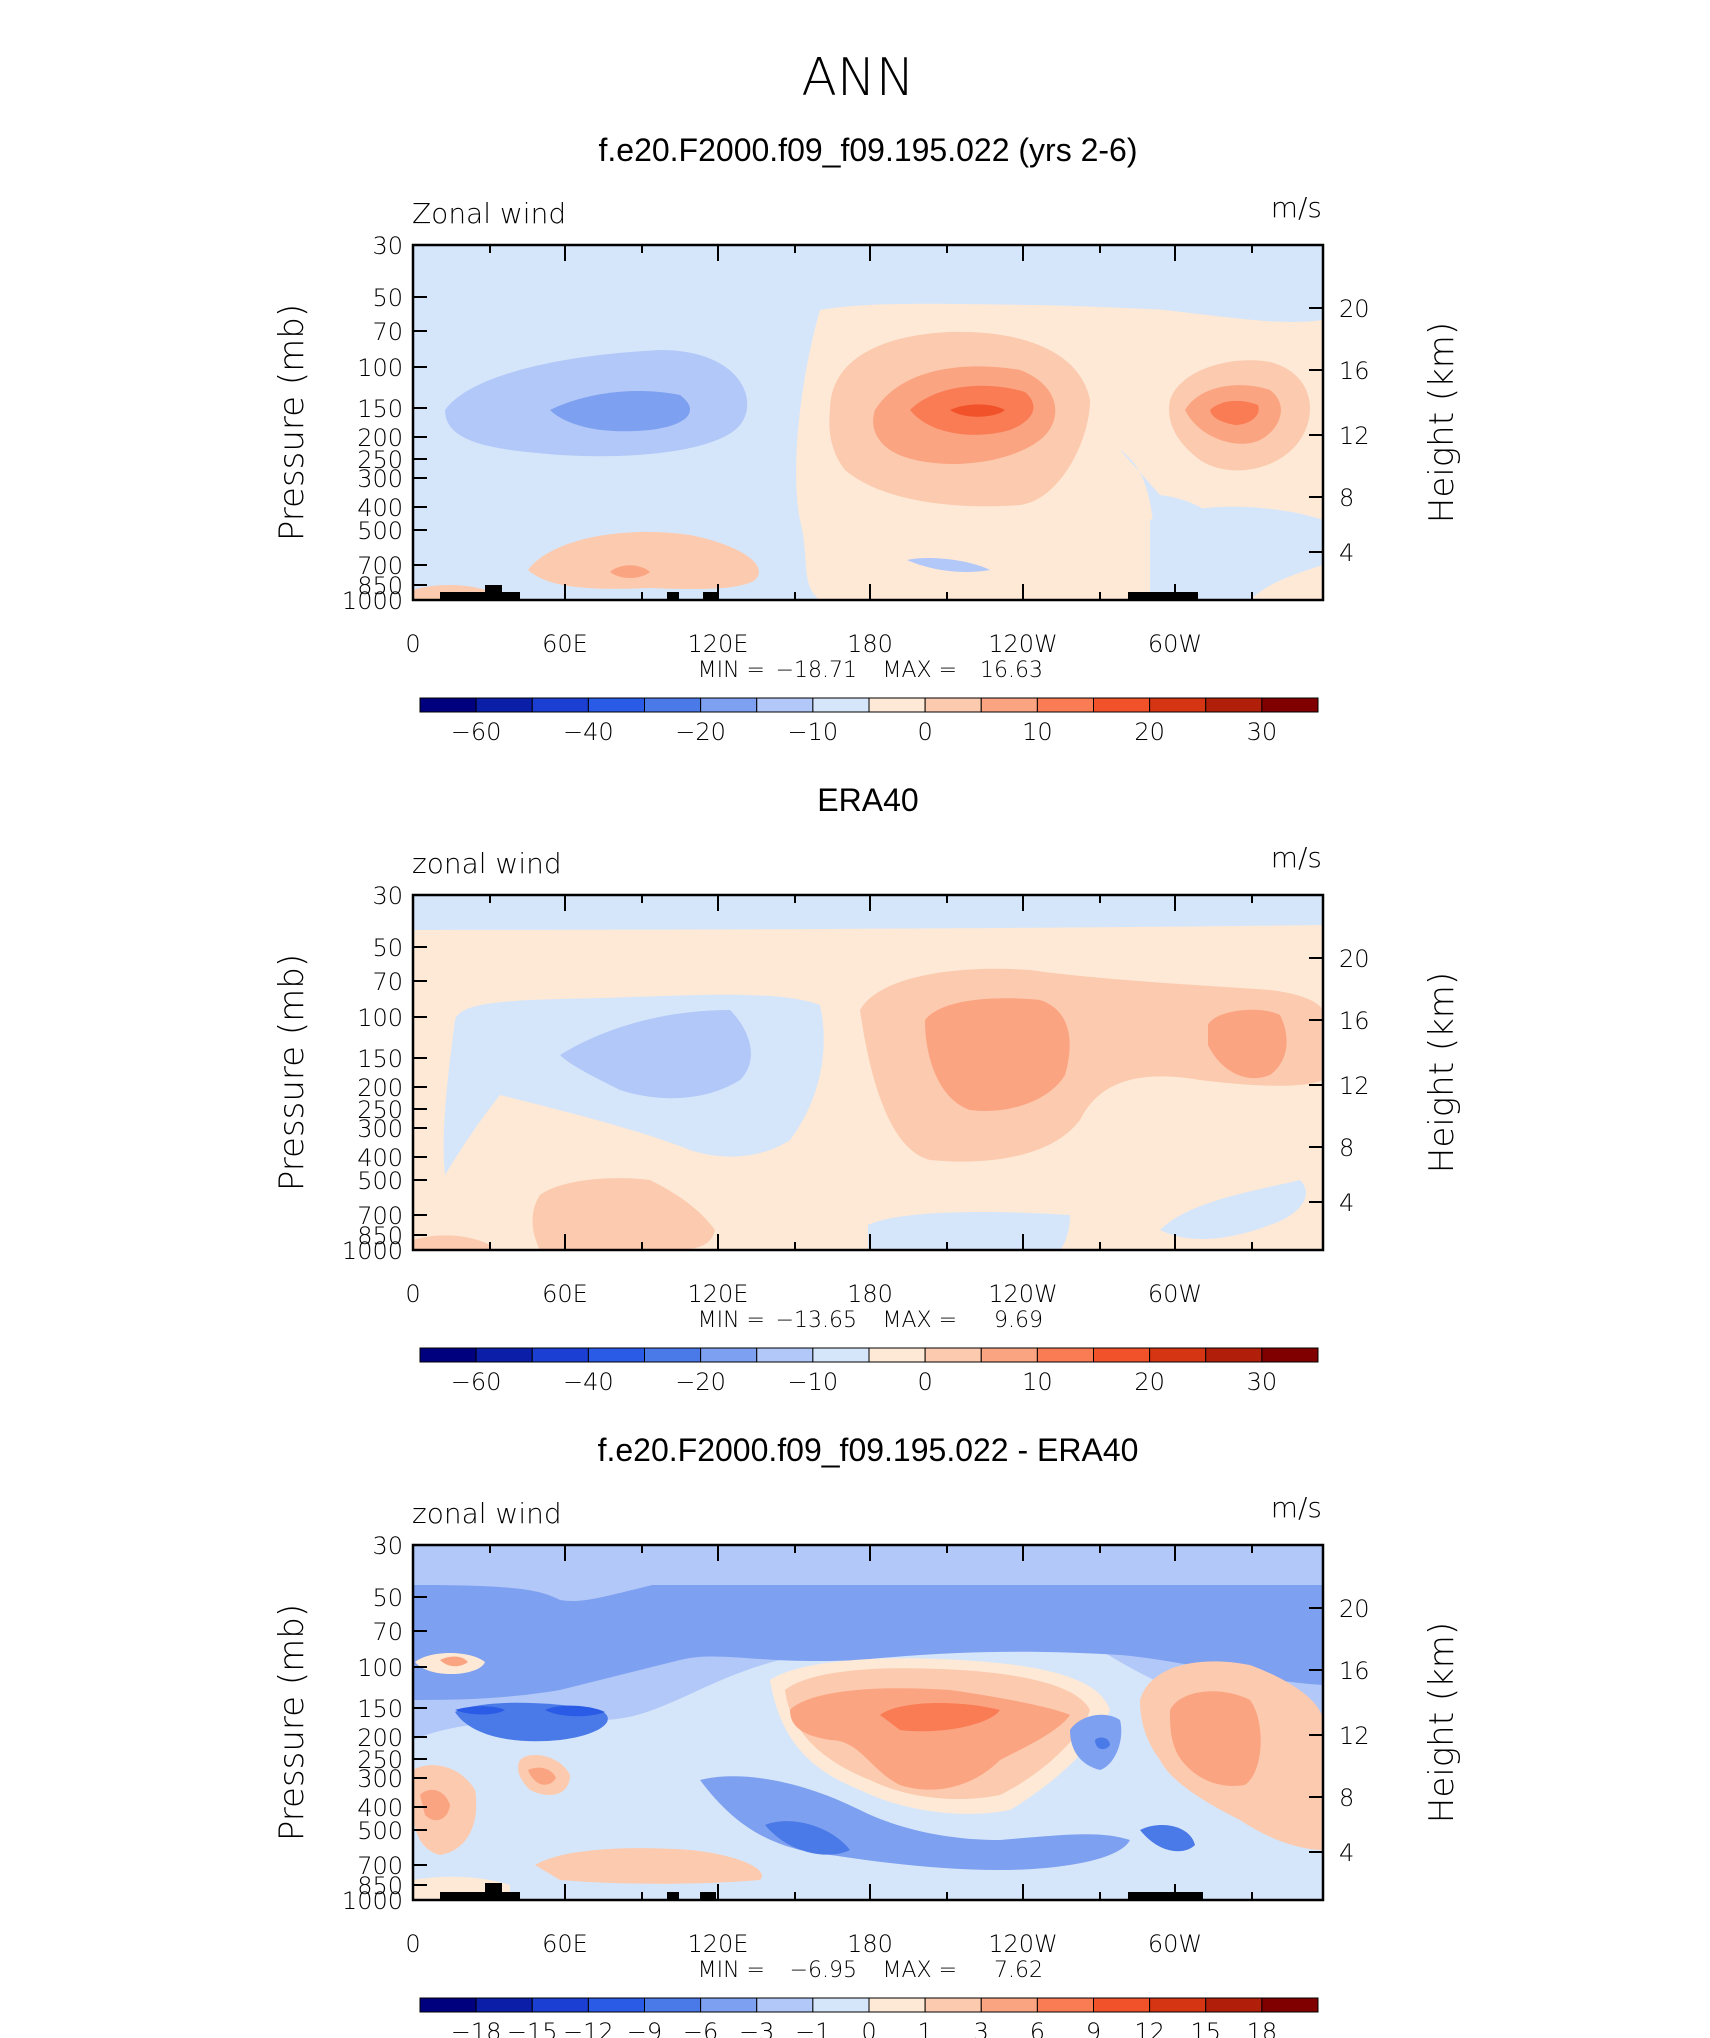  Describe the element at coordinates (924, 1382) in the screenshot. I see `colorbar-label: 0` at that location.